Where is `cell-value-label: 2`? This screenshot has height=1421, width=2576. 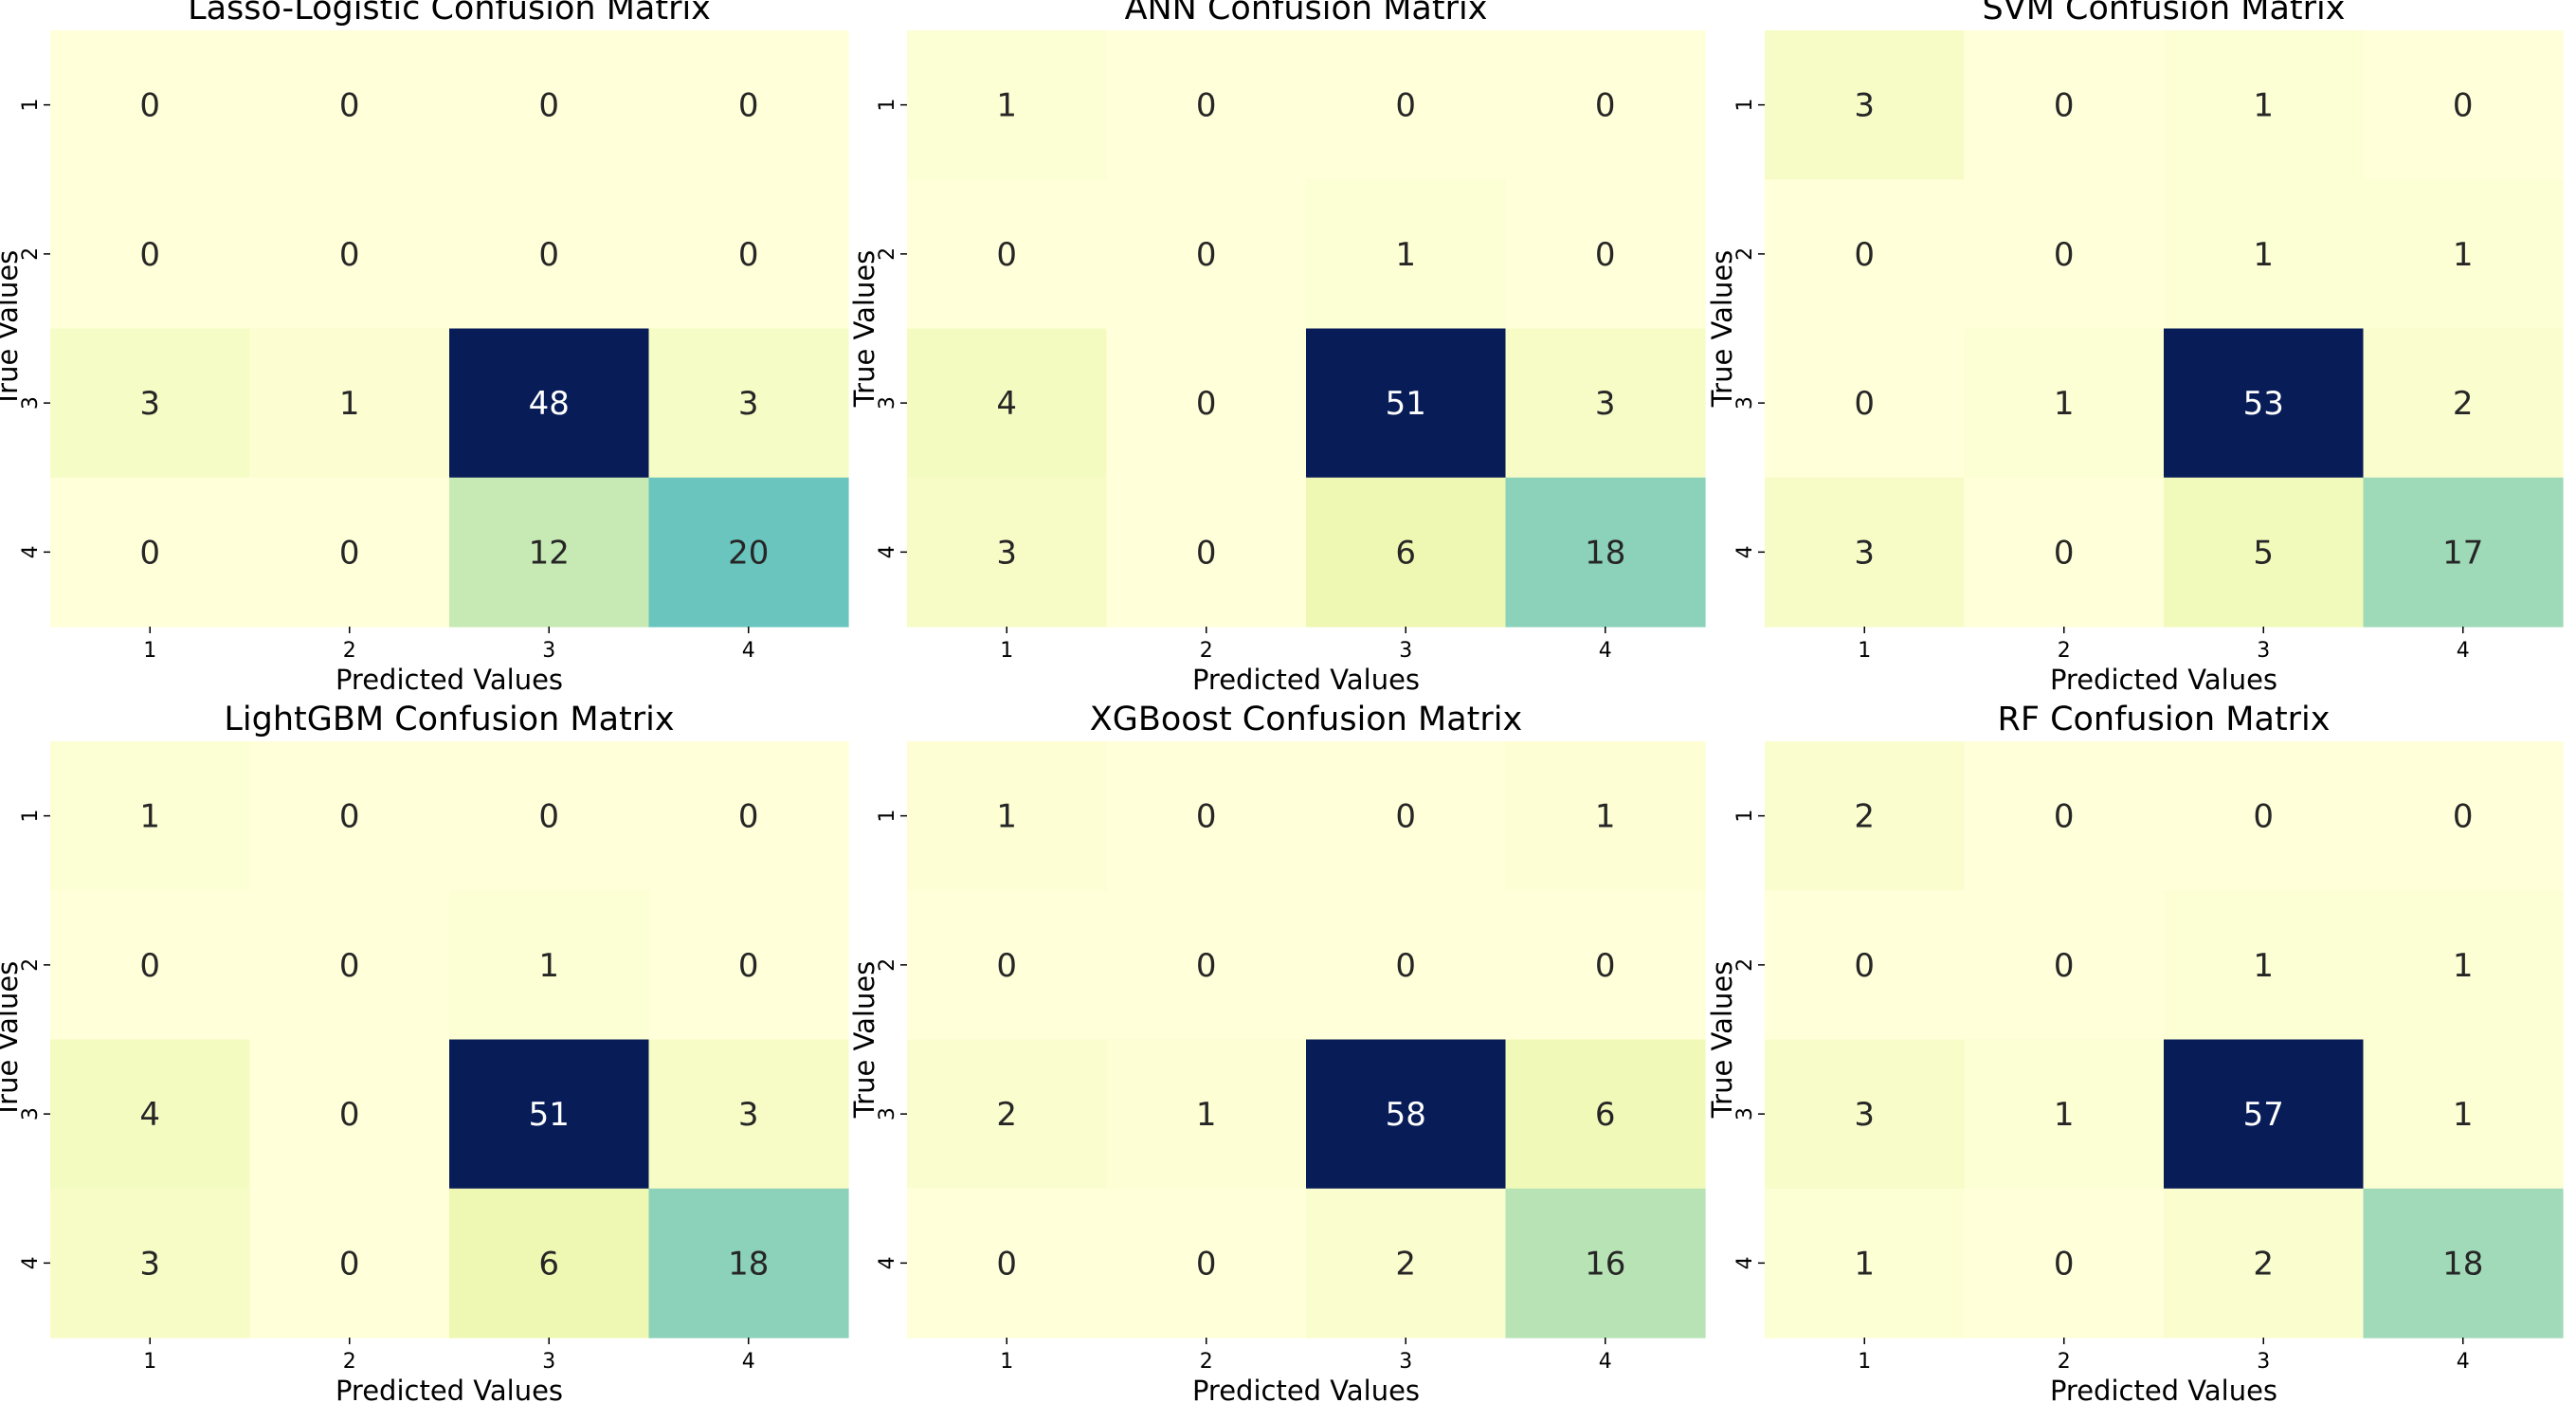 cell-value-label: 2 is located at coordinates (2263, 1264).